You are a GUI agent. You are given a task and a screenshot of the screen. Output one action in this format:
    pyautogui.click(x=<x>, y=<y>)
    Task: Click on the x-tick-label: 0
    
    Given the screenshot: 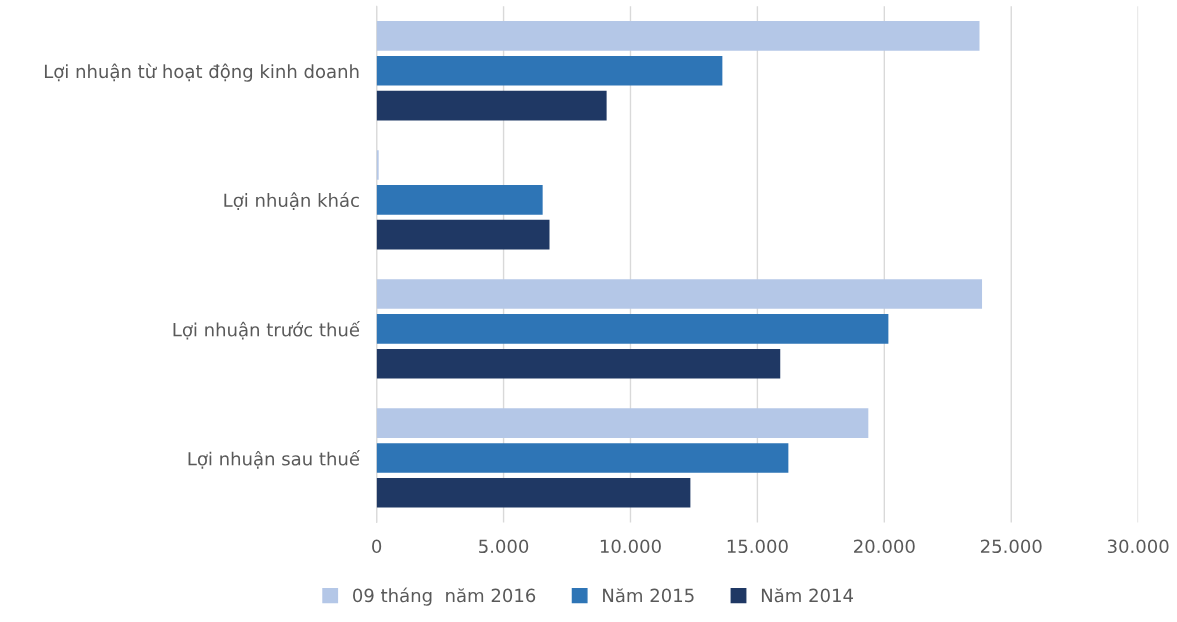 What is the action you would take?
    pyautogui.click(x=377, y=546)
    